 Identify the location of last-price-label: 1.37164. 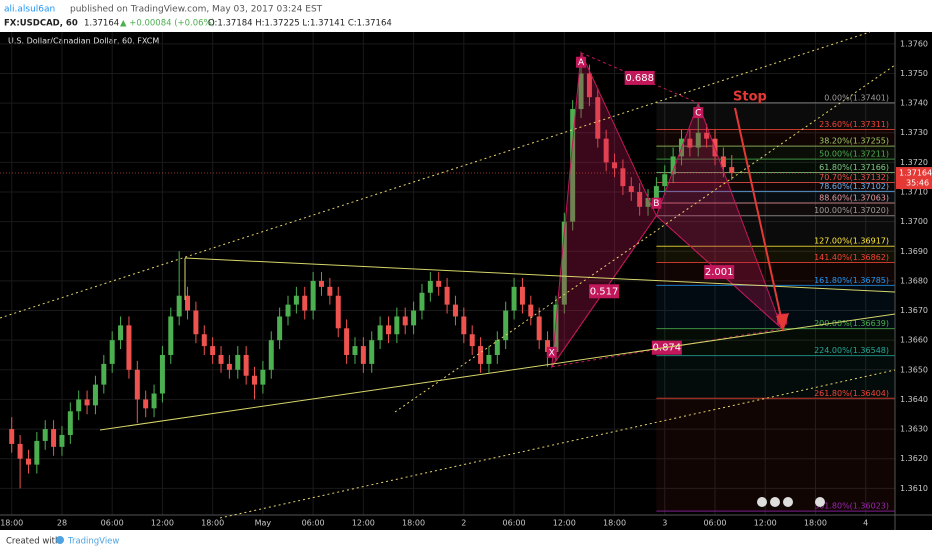
(915, 173).